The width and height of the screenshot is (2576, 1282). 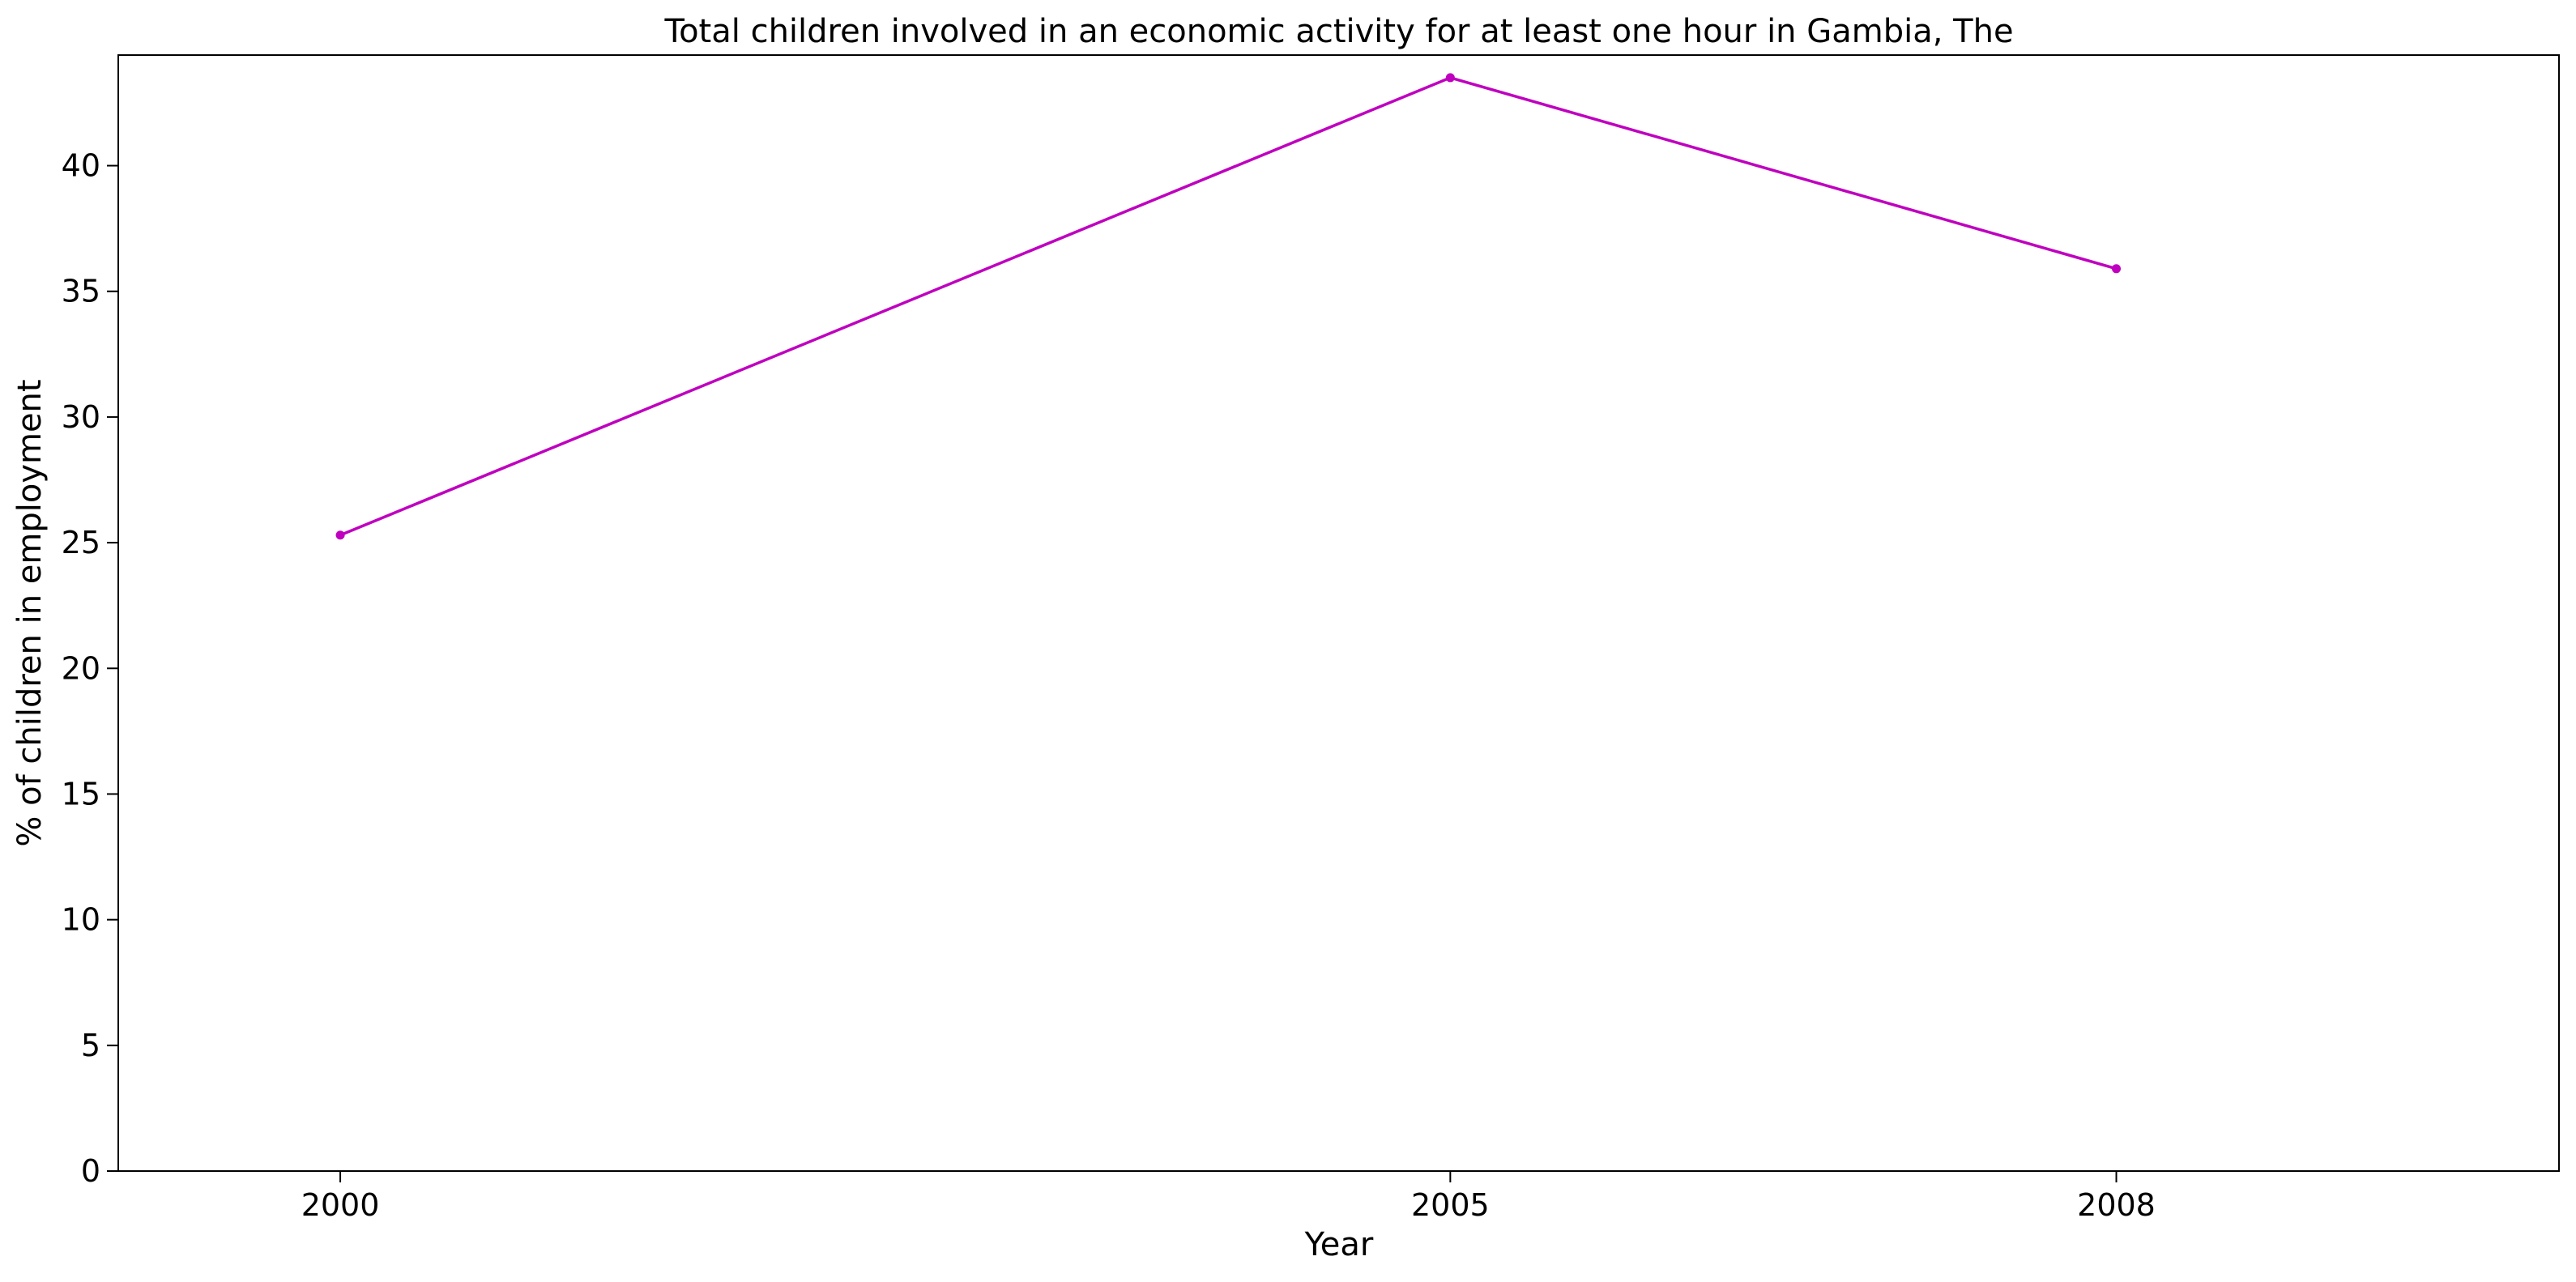 I want to click on x-tick-label: 2005, so click(x=1450, y=1205).